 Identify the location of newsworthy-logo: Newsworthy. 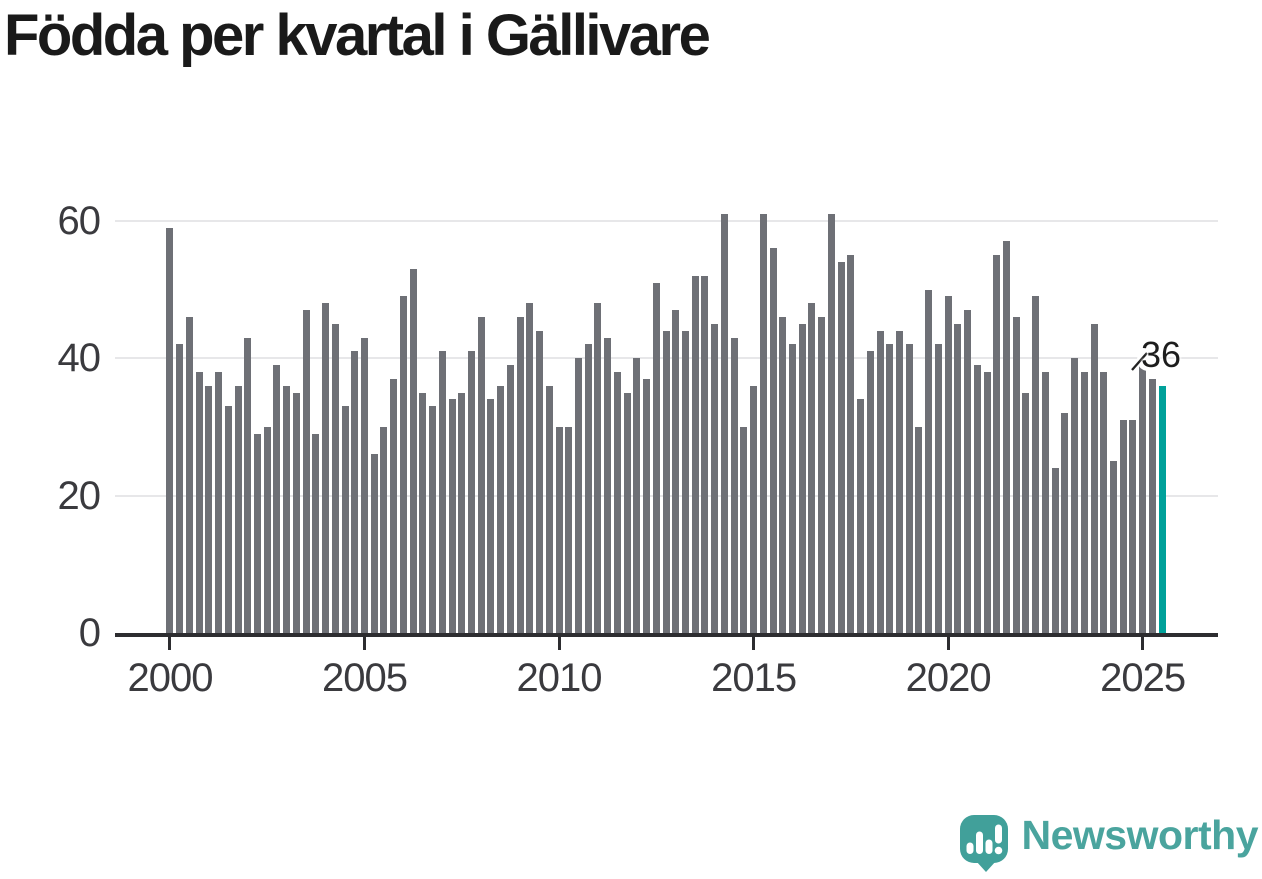
(1105, 835).